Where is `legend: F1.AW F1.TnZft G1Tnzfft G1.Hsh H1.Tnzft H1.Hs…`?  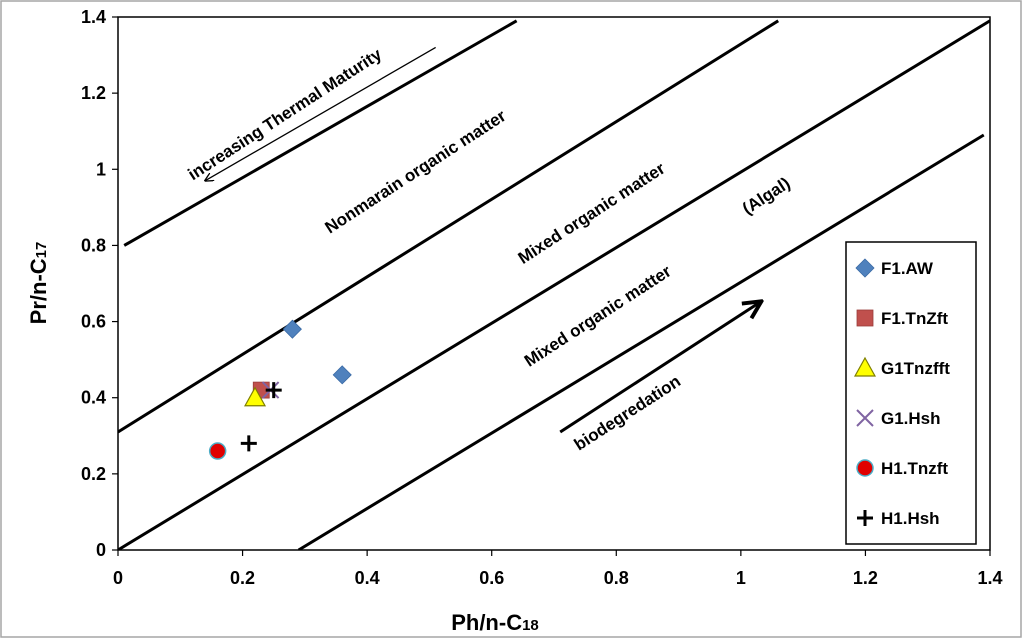
legend: F1.AW F1.TnZft G1Tnzfft G1.Hsh H1.Tnzft H1.Hs… is located at coordinates (911, 393).